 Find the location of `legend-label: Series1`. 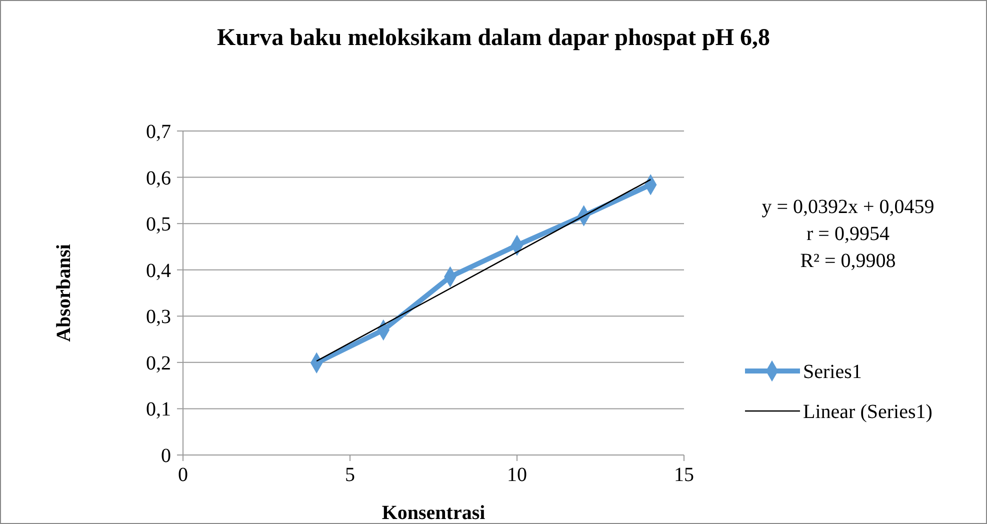

legend-label: Series1 is located at coordinates (832, 372).